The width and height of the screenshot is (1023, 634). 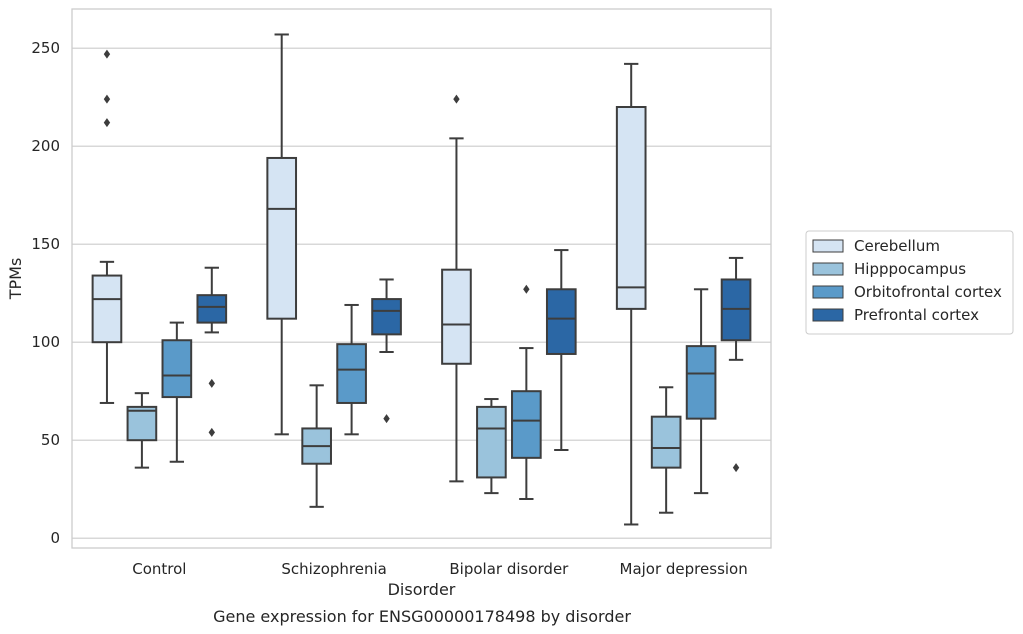 What do you see at coordinates (910, 269) in the screenshot?
I see `legend-label: Hipppocampus` at bounding box center [910, 269].